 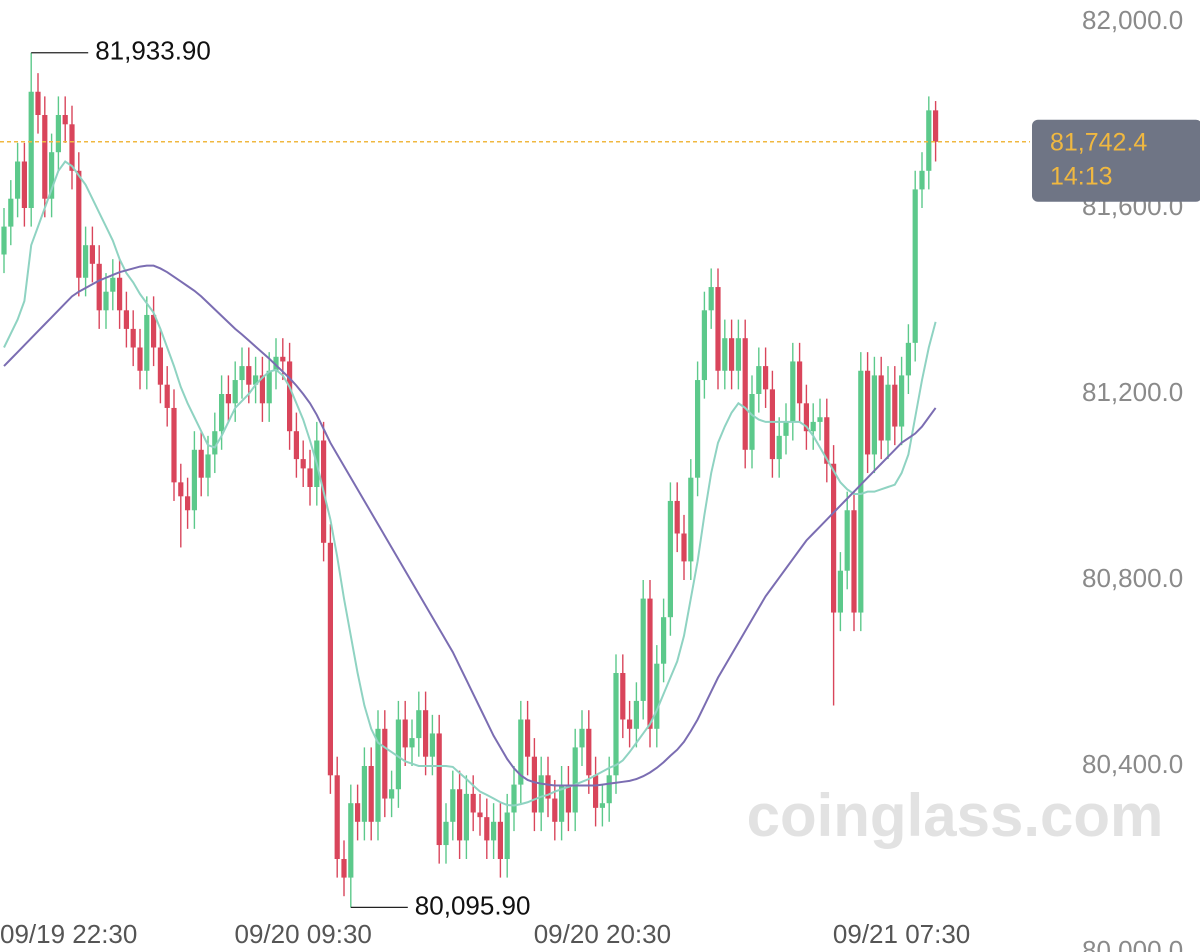 What do you see at coordinates (473, 905) in the screenshot?
I see `annotation-label: 80,095.90` at bounding box center [473, 905].